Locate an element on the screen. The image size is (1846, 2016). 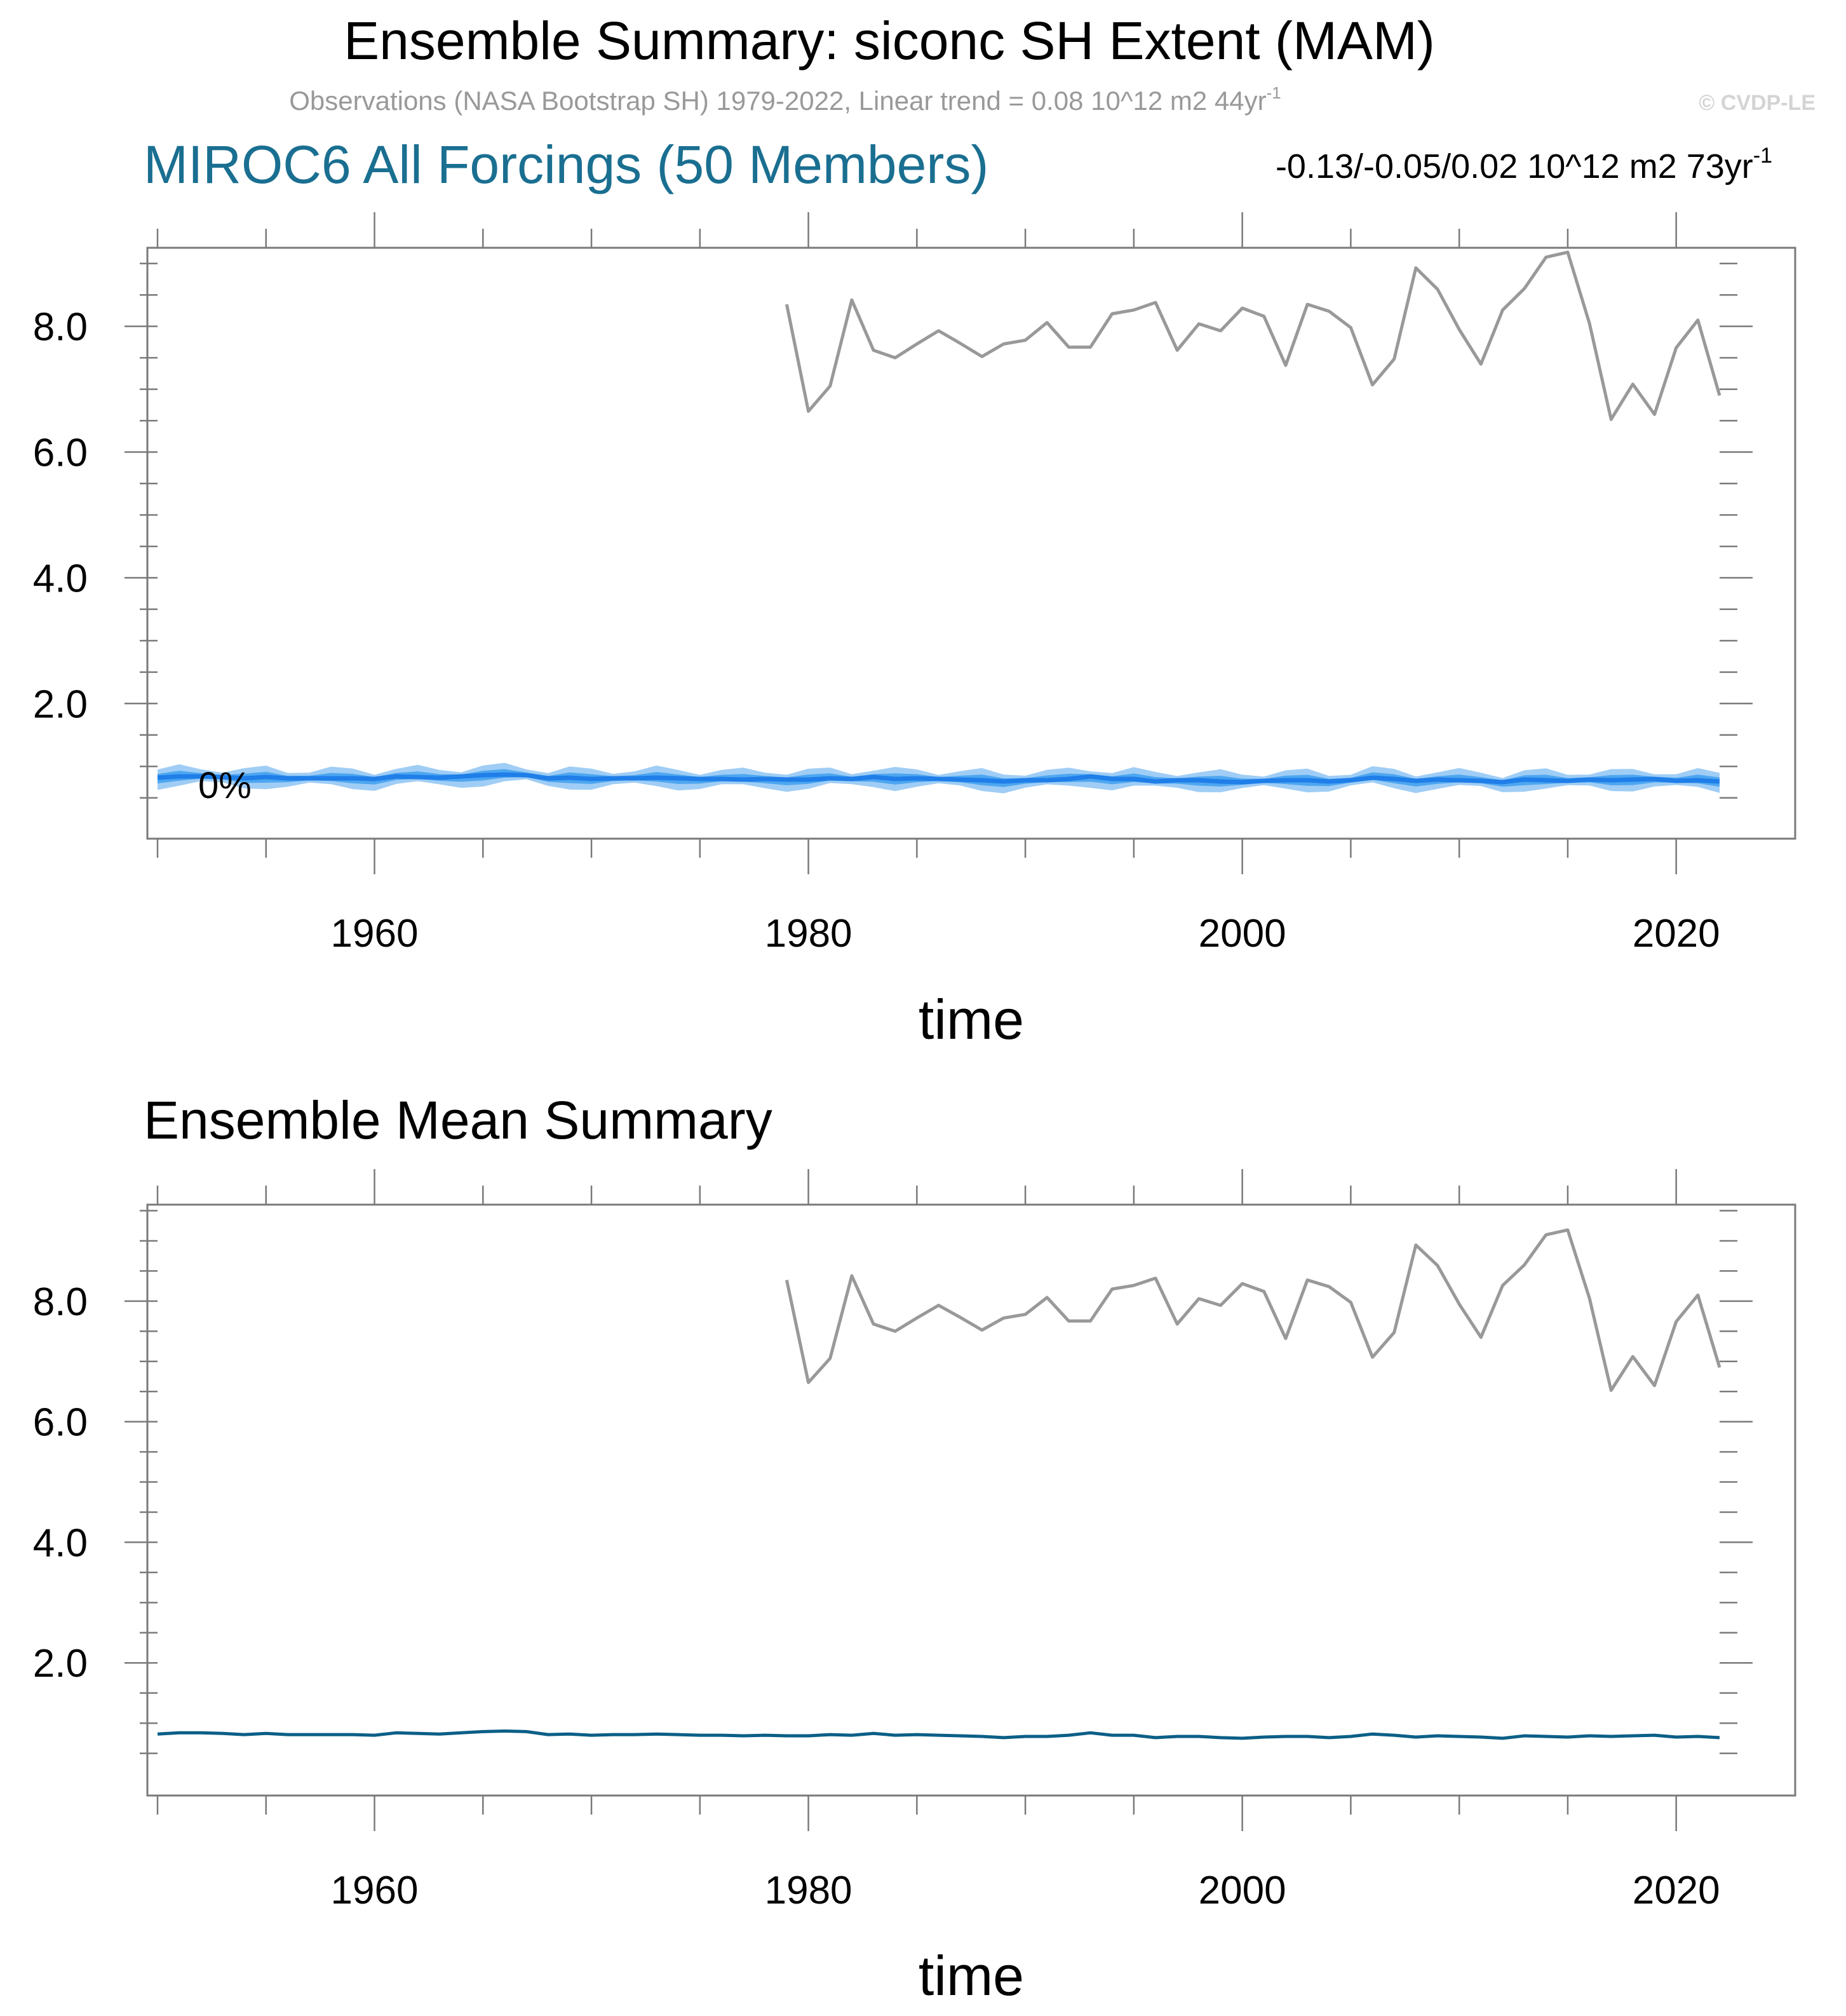
observations-subtitle-sup: -1 is located at coordinates (1274, 93).